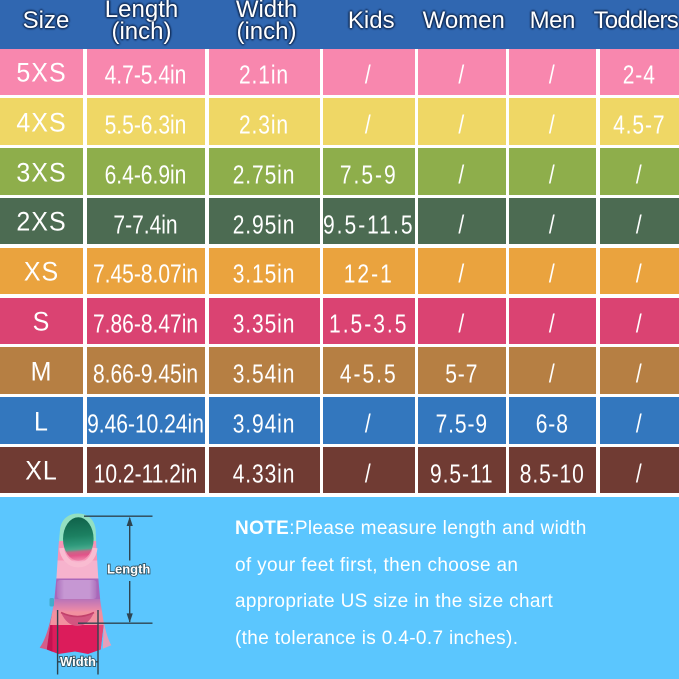 The image size is (679, 679). I want to click on svg-text: Length, so click(128, 569).